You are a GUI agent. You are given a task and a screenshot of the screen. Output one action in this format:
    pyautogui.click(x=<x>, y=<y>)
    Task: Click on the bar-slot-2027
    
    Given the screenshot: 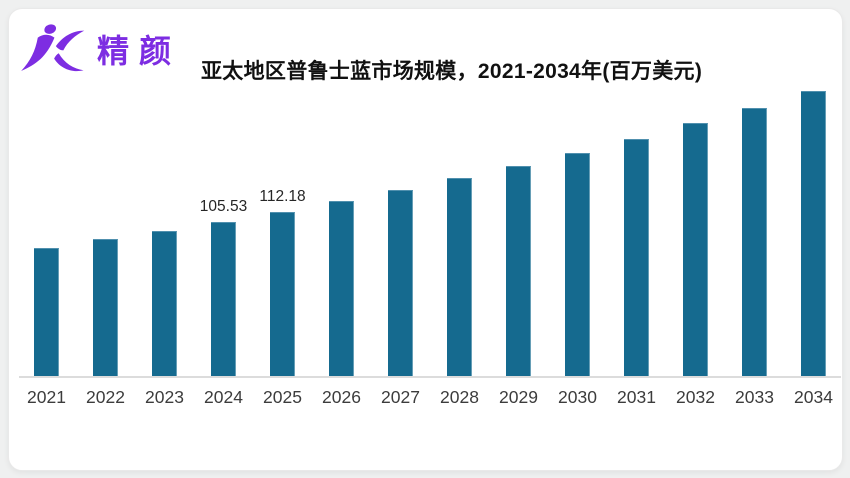 What is the action you would take?
    pyautogui.click(x=400, y=193)
    